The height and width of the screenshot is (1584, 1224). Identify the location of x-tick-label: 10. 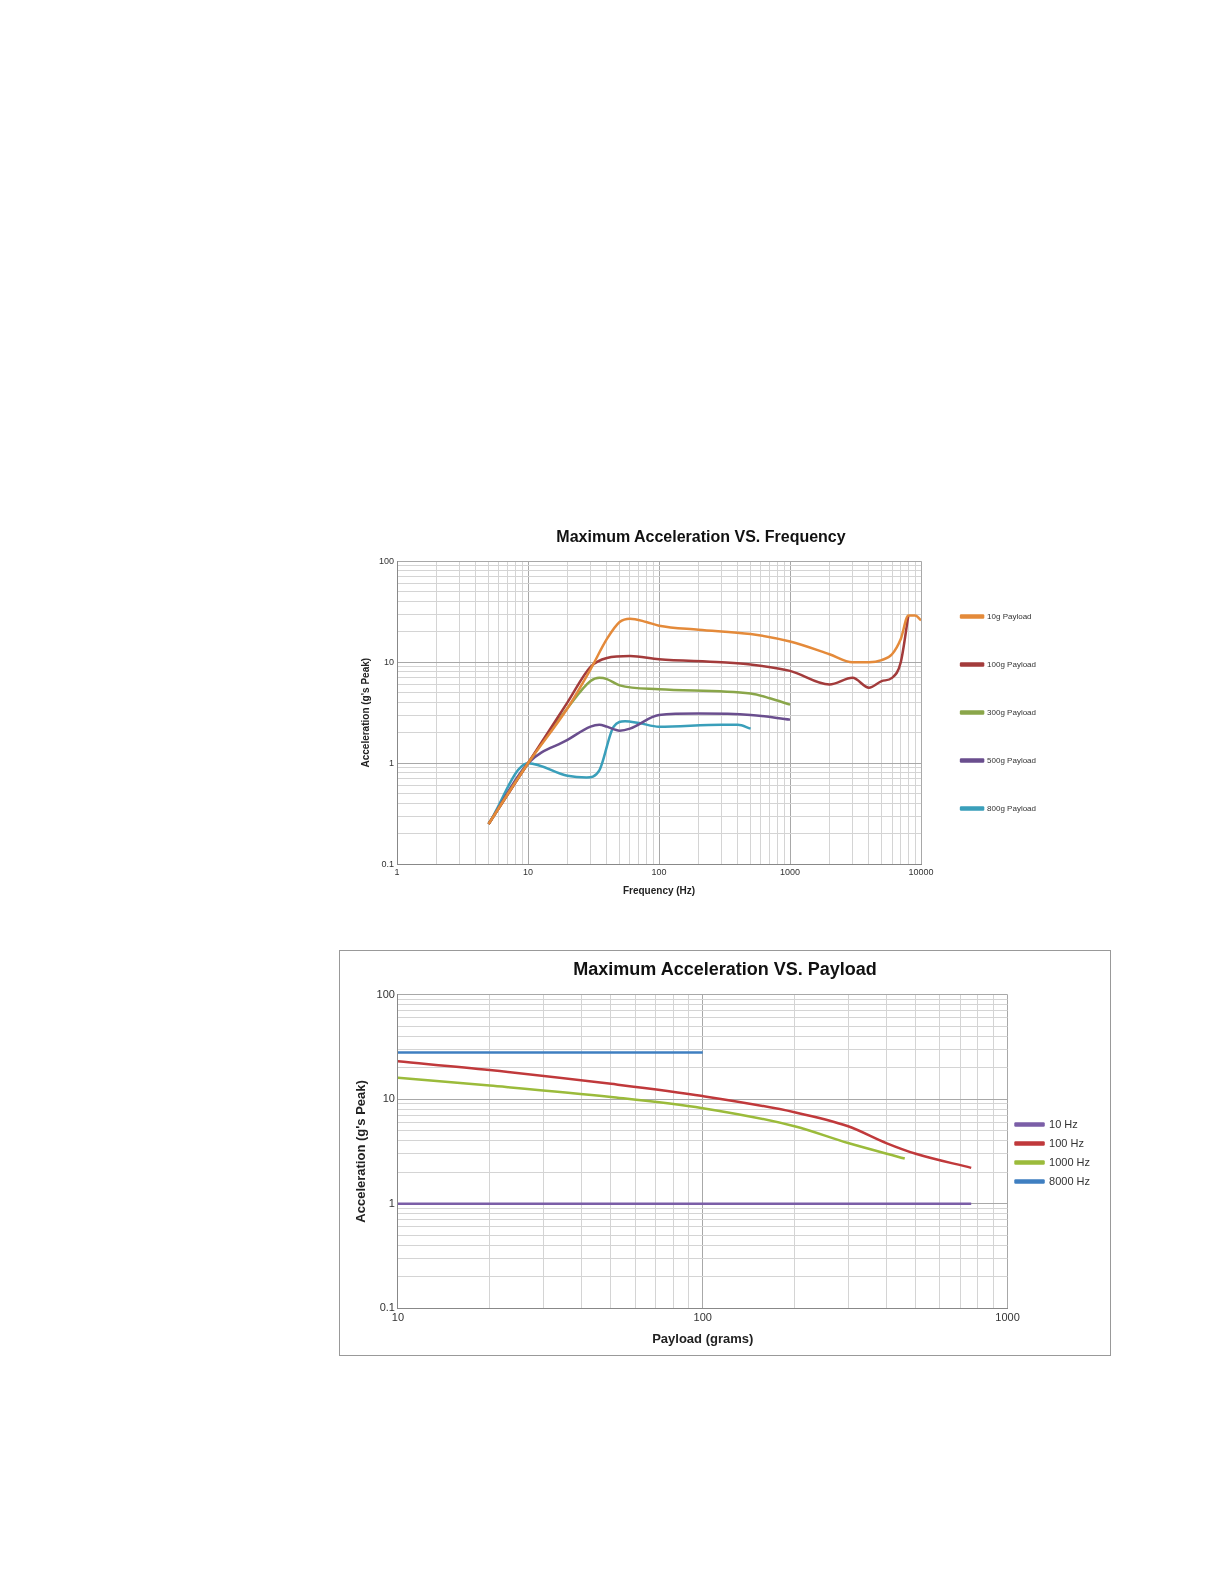
(528, 872).